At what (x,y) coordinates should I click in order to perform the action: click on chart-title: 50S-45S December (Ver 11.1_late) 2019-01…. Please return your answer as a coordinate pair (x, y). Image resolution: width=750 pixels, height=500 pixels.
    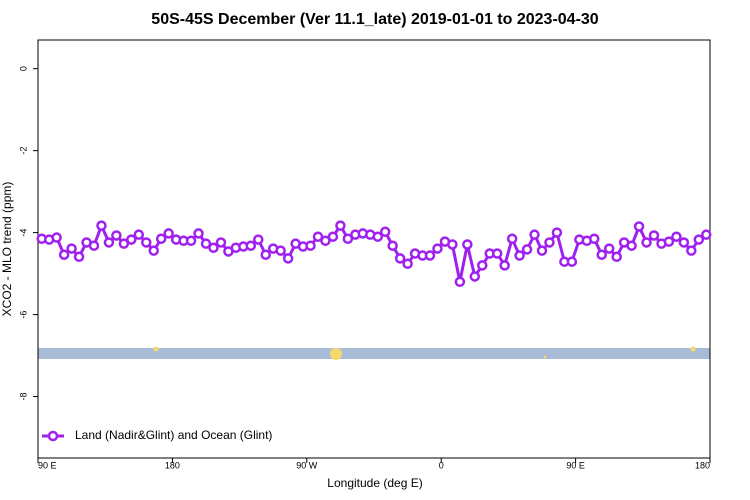
    Looking at the image, I should click on (375, 19).